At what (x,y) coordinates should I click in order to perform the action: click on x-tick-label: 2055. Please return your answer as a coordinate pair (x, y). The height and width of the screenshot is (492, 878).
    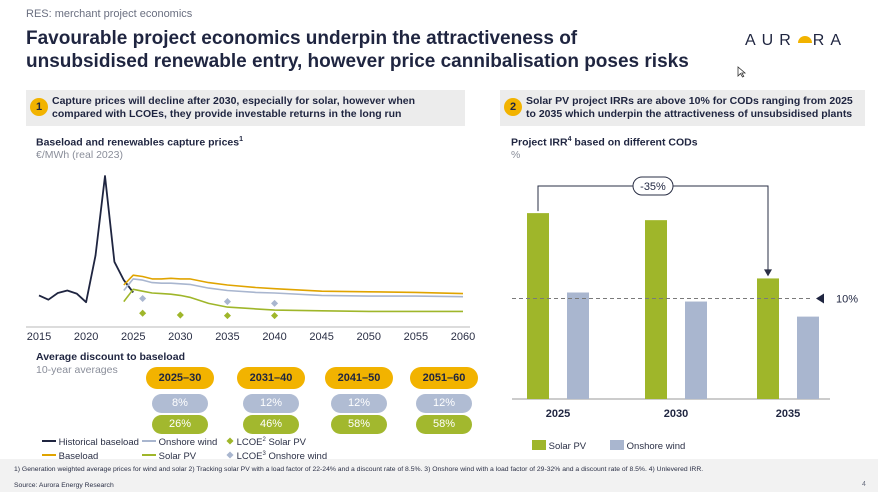
    Looking at the image, I should click on (416, 337).